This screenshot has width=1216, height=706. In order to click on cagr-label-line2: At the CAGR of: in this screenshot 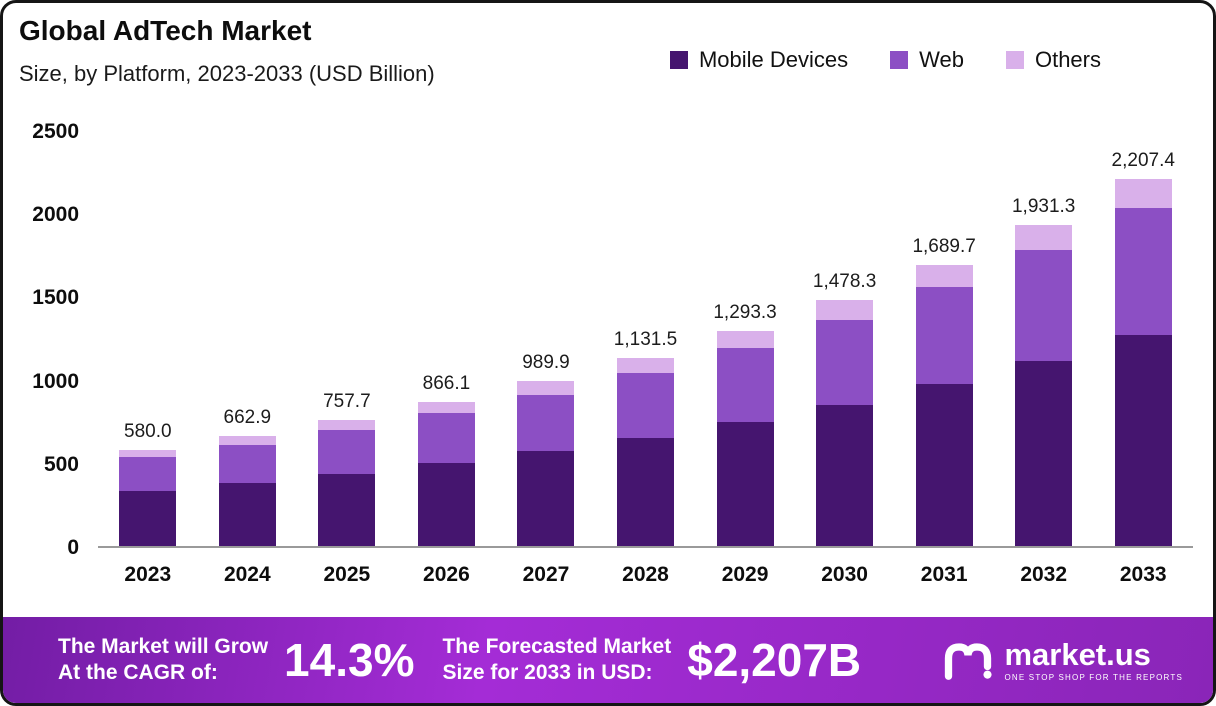, I will do `click(138, 672)`.